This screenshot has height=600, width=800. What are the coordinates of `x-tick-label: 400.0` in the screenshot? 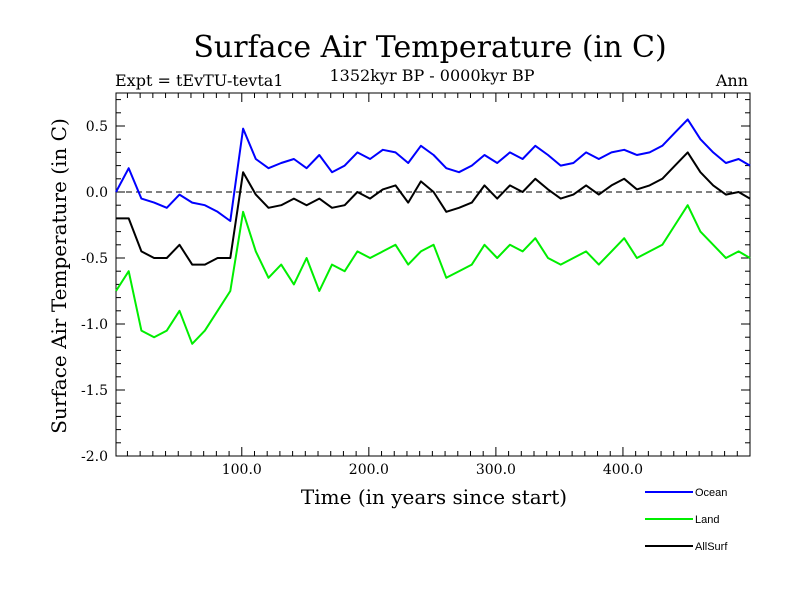 It's located at (623, 470).